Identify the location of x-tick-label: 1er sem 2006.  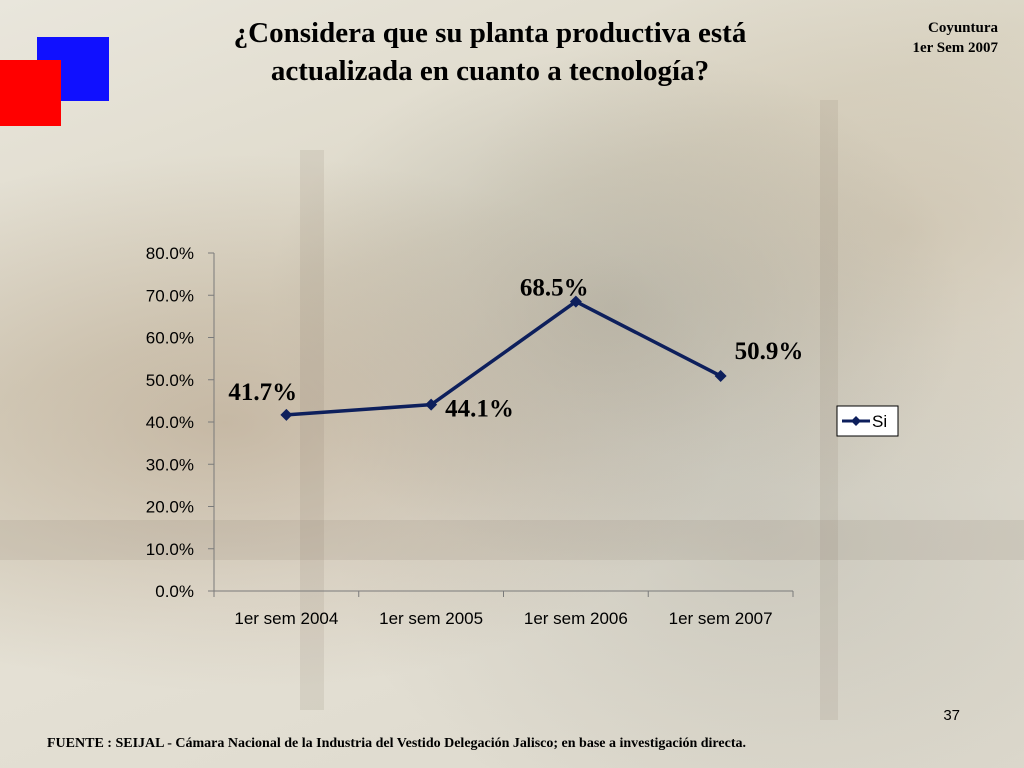
(576, 618).